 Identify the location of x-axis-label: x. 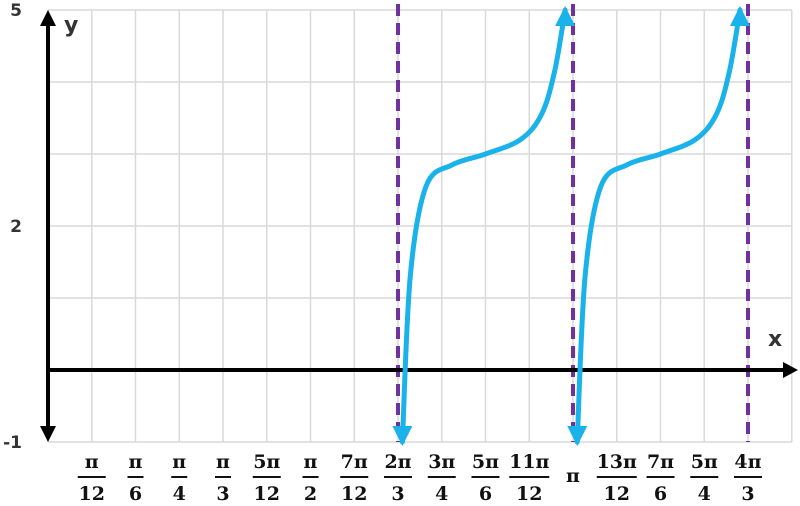
(775, 339).